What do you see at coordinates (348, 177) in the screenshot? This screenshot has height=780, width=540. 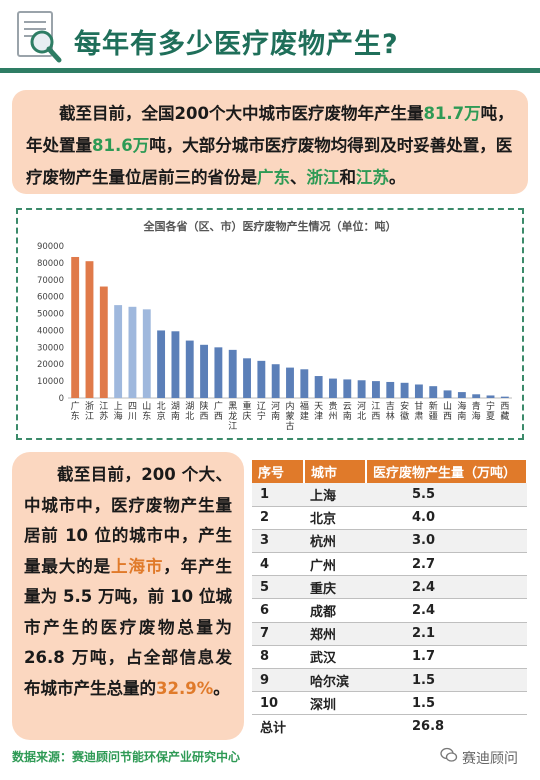 I see `intro-sep-2: 和` at bounding box center [348, 177].